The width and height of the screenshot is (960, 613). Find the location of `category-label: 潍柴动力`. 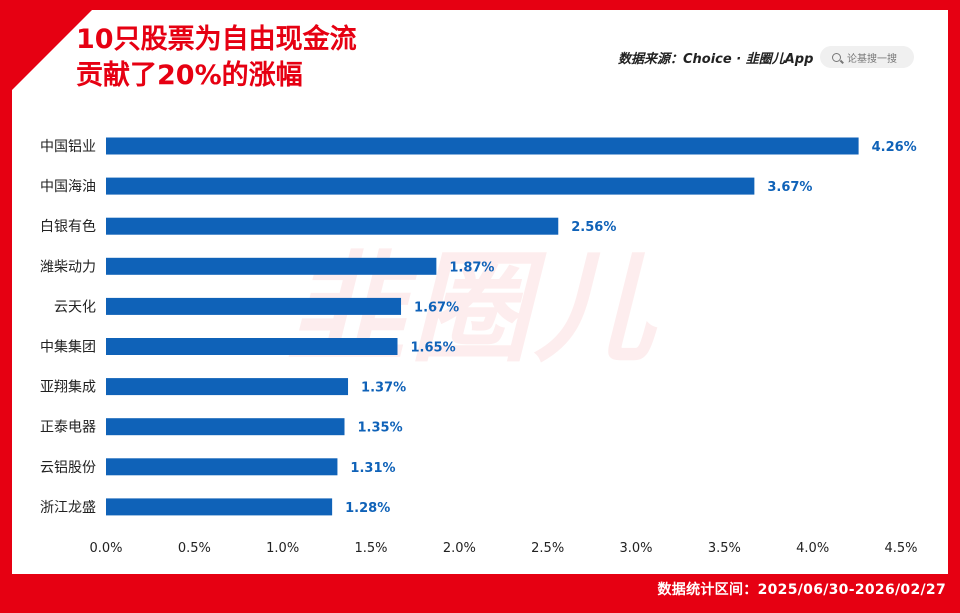

category-label: 潍柴动力 is located at coordinates (68, 267).